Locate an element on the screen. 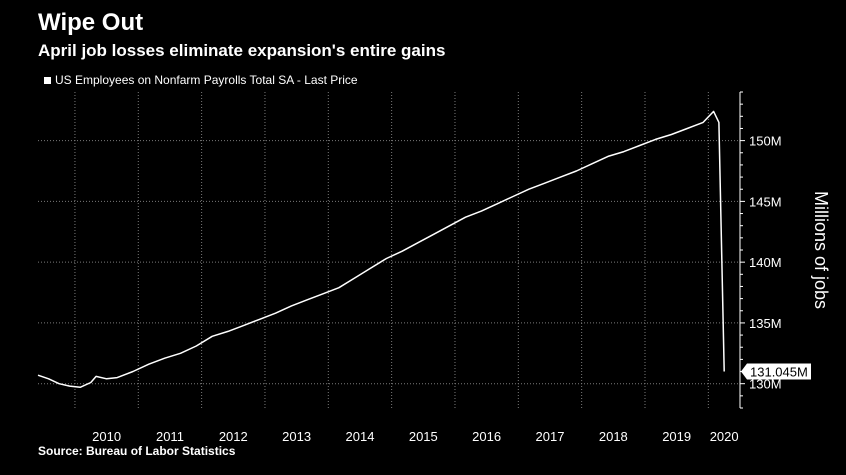 The width and height of the screenshot is (846, 475). last-value-tag is located at coordinates (776, 371).